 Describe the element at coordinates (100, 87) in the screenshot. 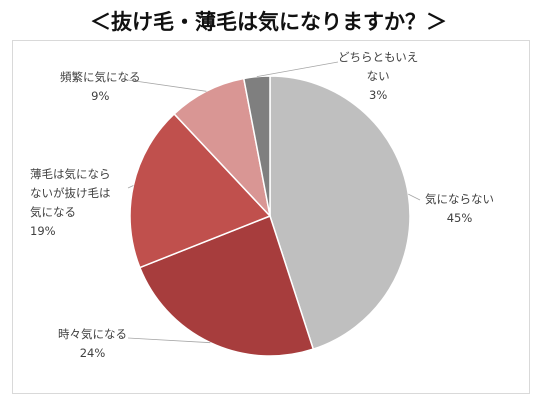

I see `slice-label-hinpan: 頻繁に気になる 9%` at that location.